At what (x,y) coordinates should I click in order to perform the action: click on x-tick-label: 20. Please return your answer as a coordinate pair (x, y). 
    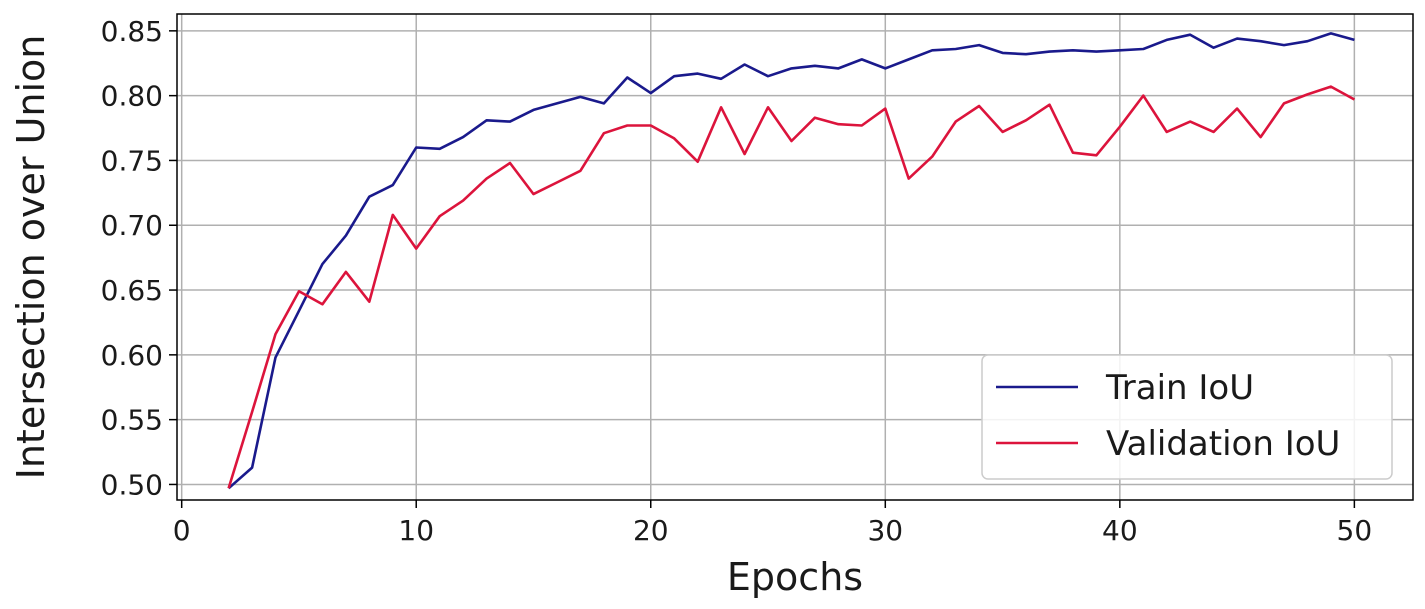
    Looking at the image, I should click on (651, 530).